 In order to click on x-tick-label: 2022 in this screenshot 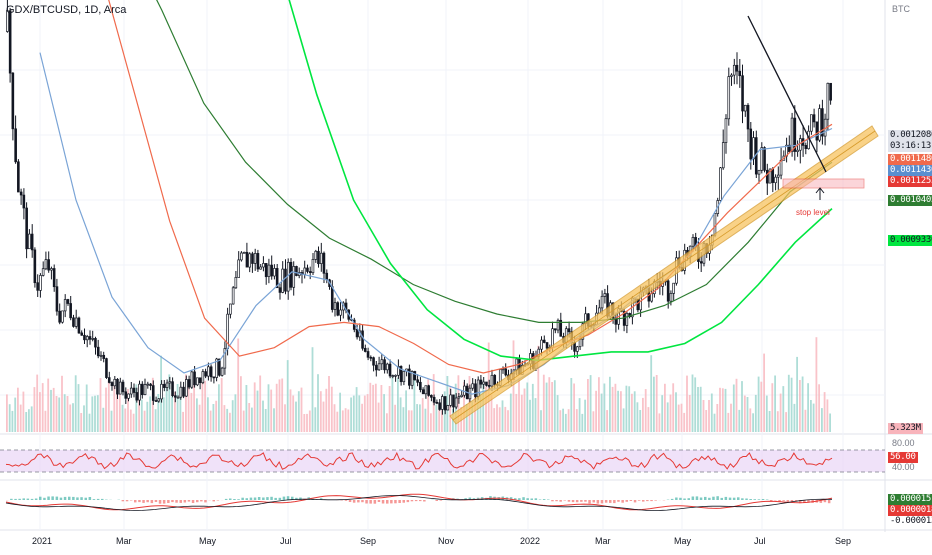, I will do `click(530, 541)`.